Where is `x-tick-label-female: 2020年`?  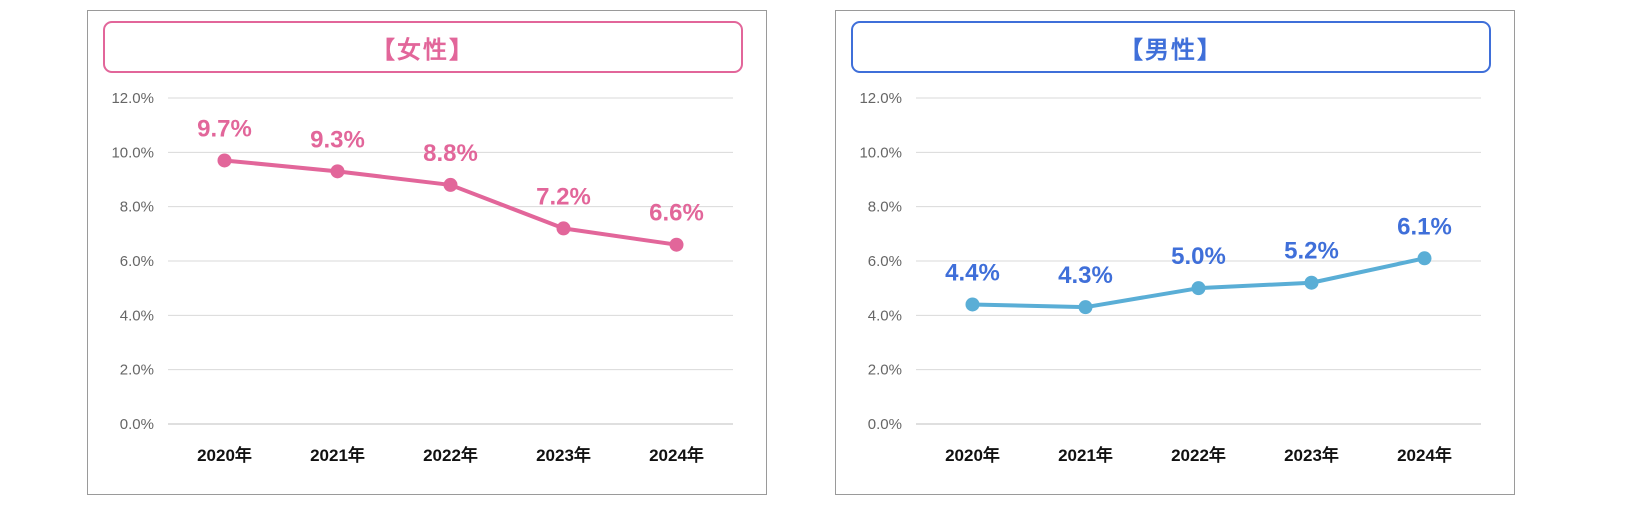 x-tick-label-female: 2020年 is located at coordinates (224, 455).